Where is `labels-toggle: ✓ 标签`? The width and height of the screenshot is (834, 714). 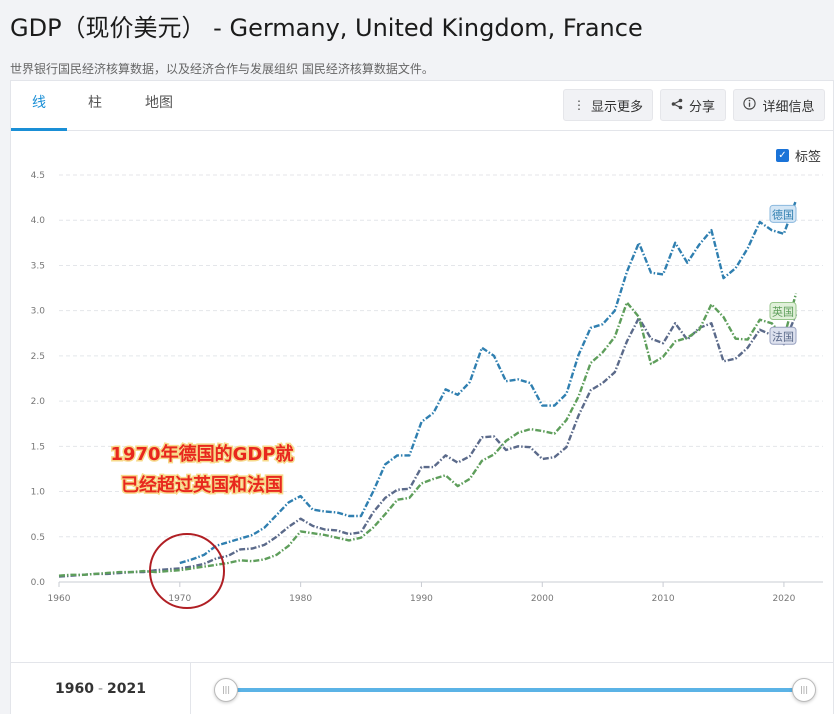 labels-toggle: ✓ 标签 is located at coordinates (798, 155).